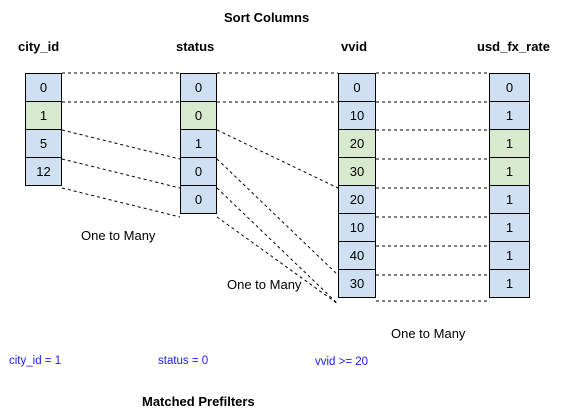  I want to click on status-cell: 1, so click(198, 143).